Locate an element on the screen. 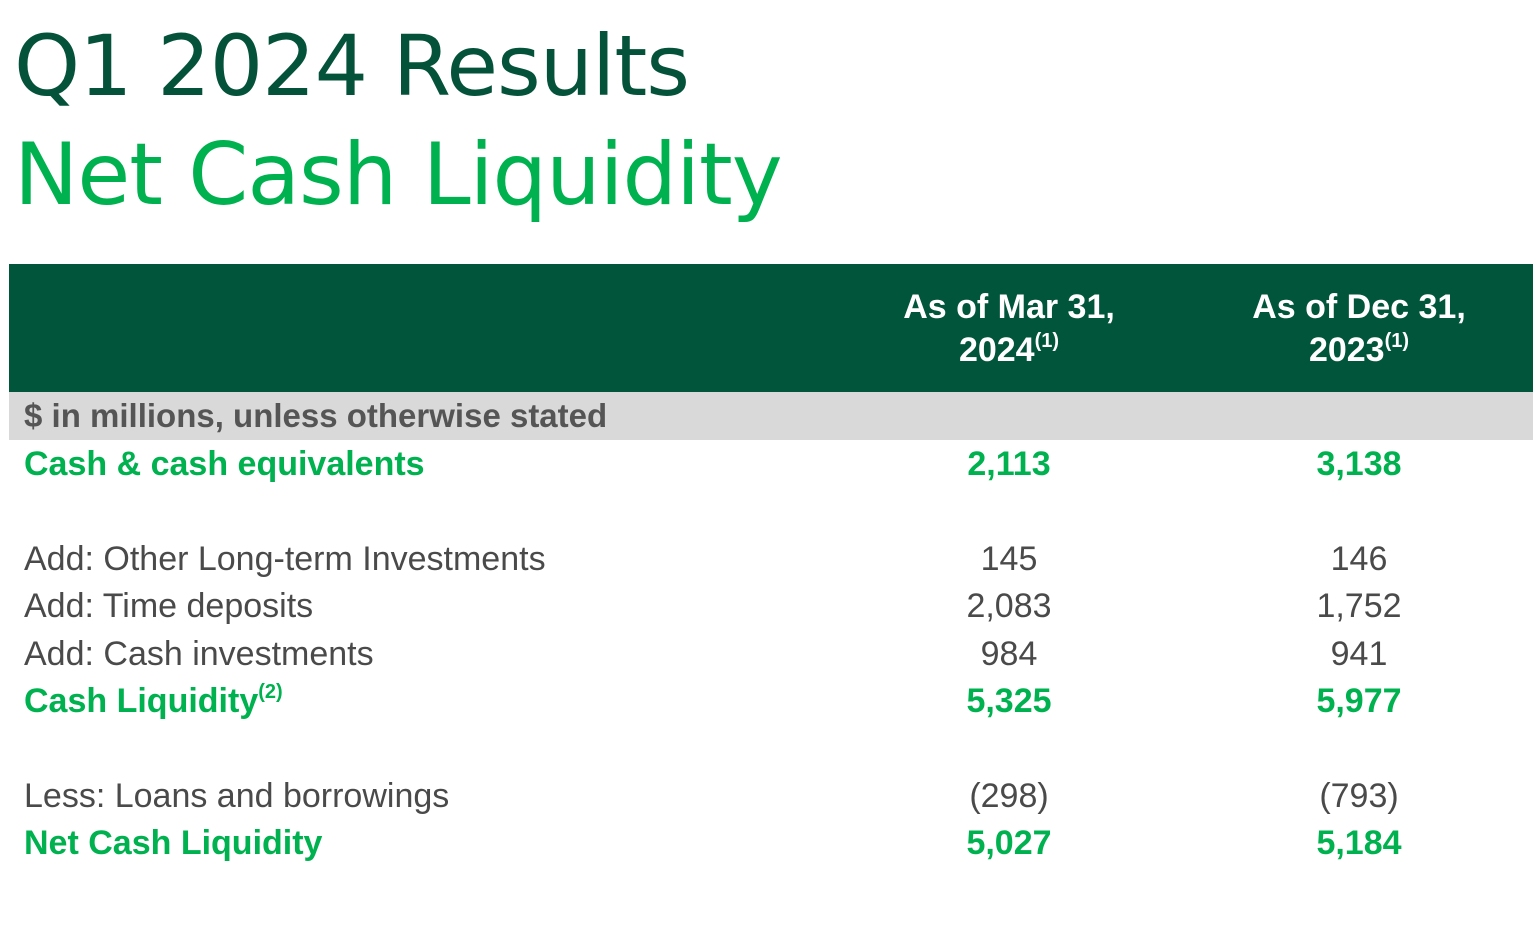  value-mar-2024: 984 is located at coordinates (1009, 654).